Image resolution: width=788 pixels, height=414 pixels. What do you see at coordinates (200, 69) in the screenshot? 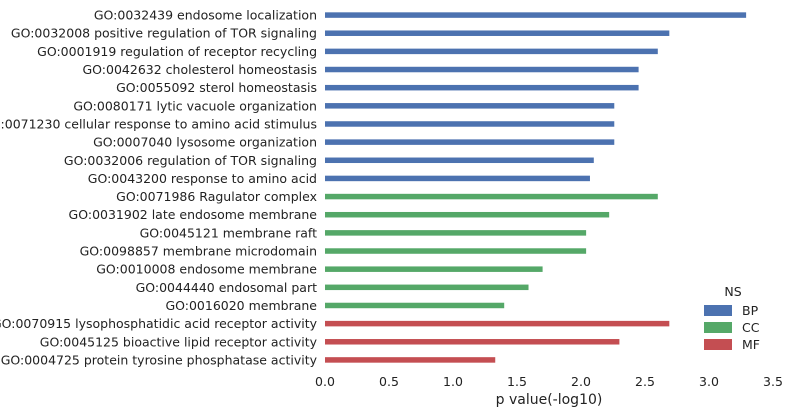
I see `category-label: GO:0042632 cholesterol homeostasis` at bounding box center [200, 69].